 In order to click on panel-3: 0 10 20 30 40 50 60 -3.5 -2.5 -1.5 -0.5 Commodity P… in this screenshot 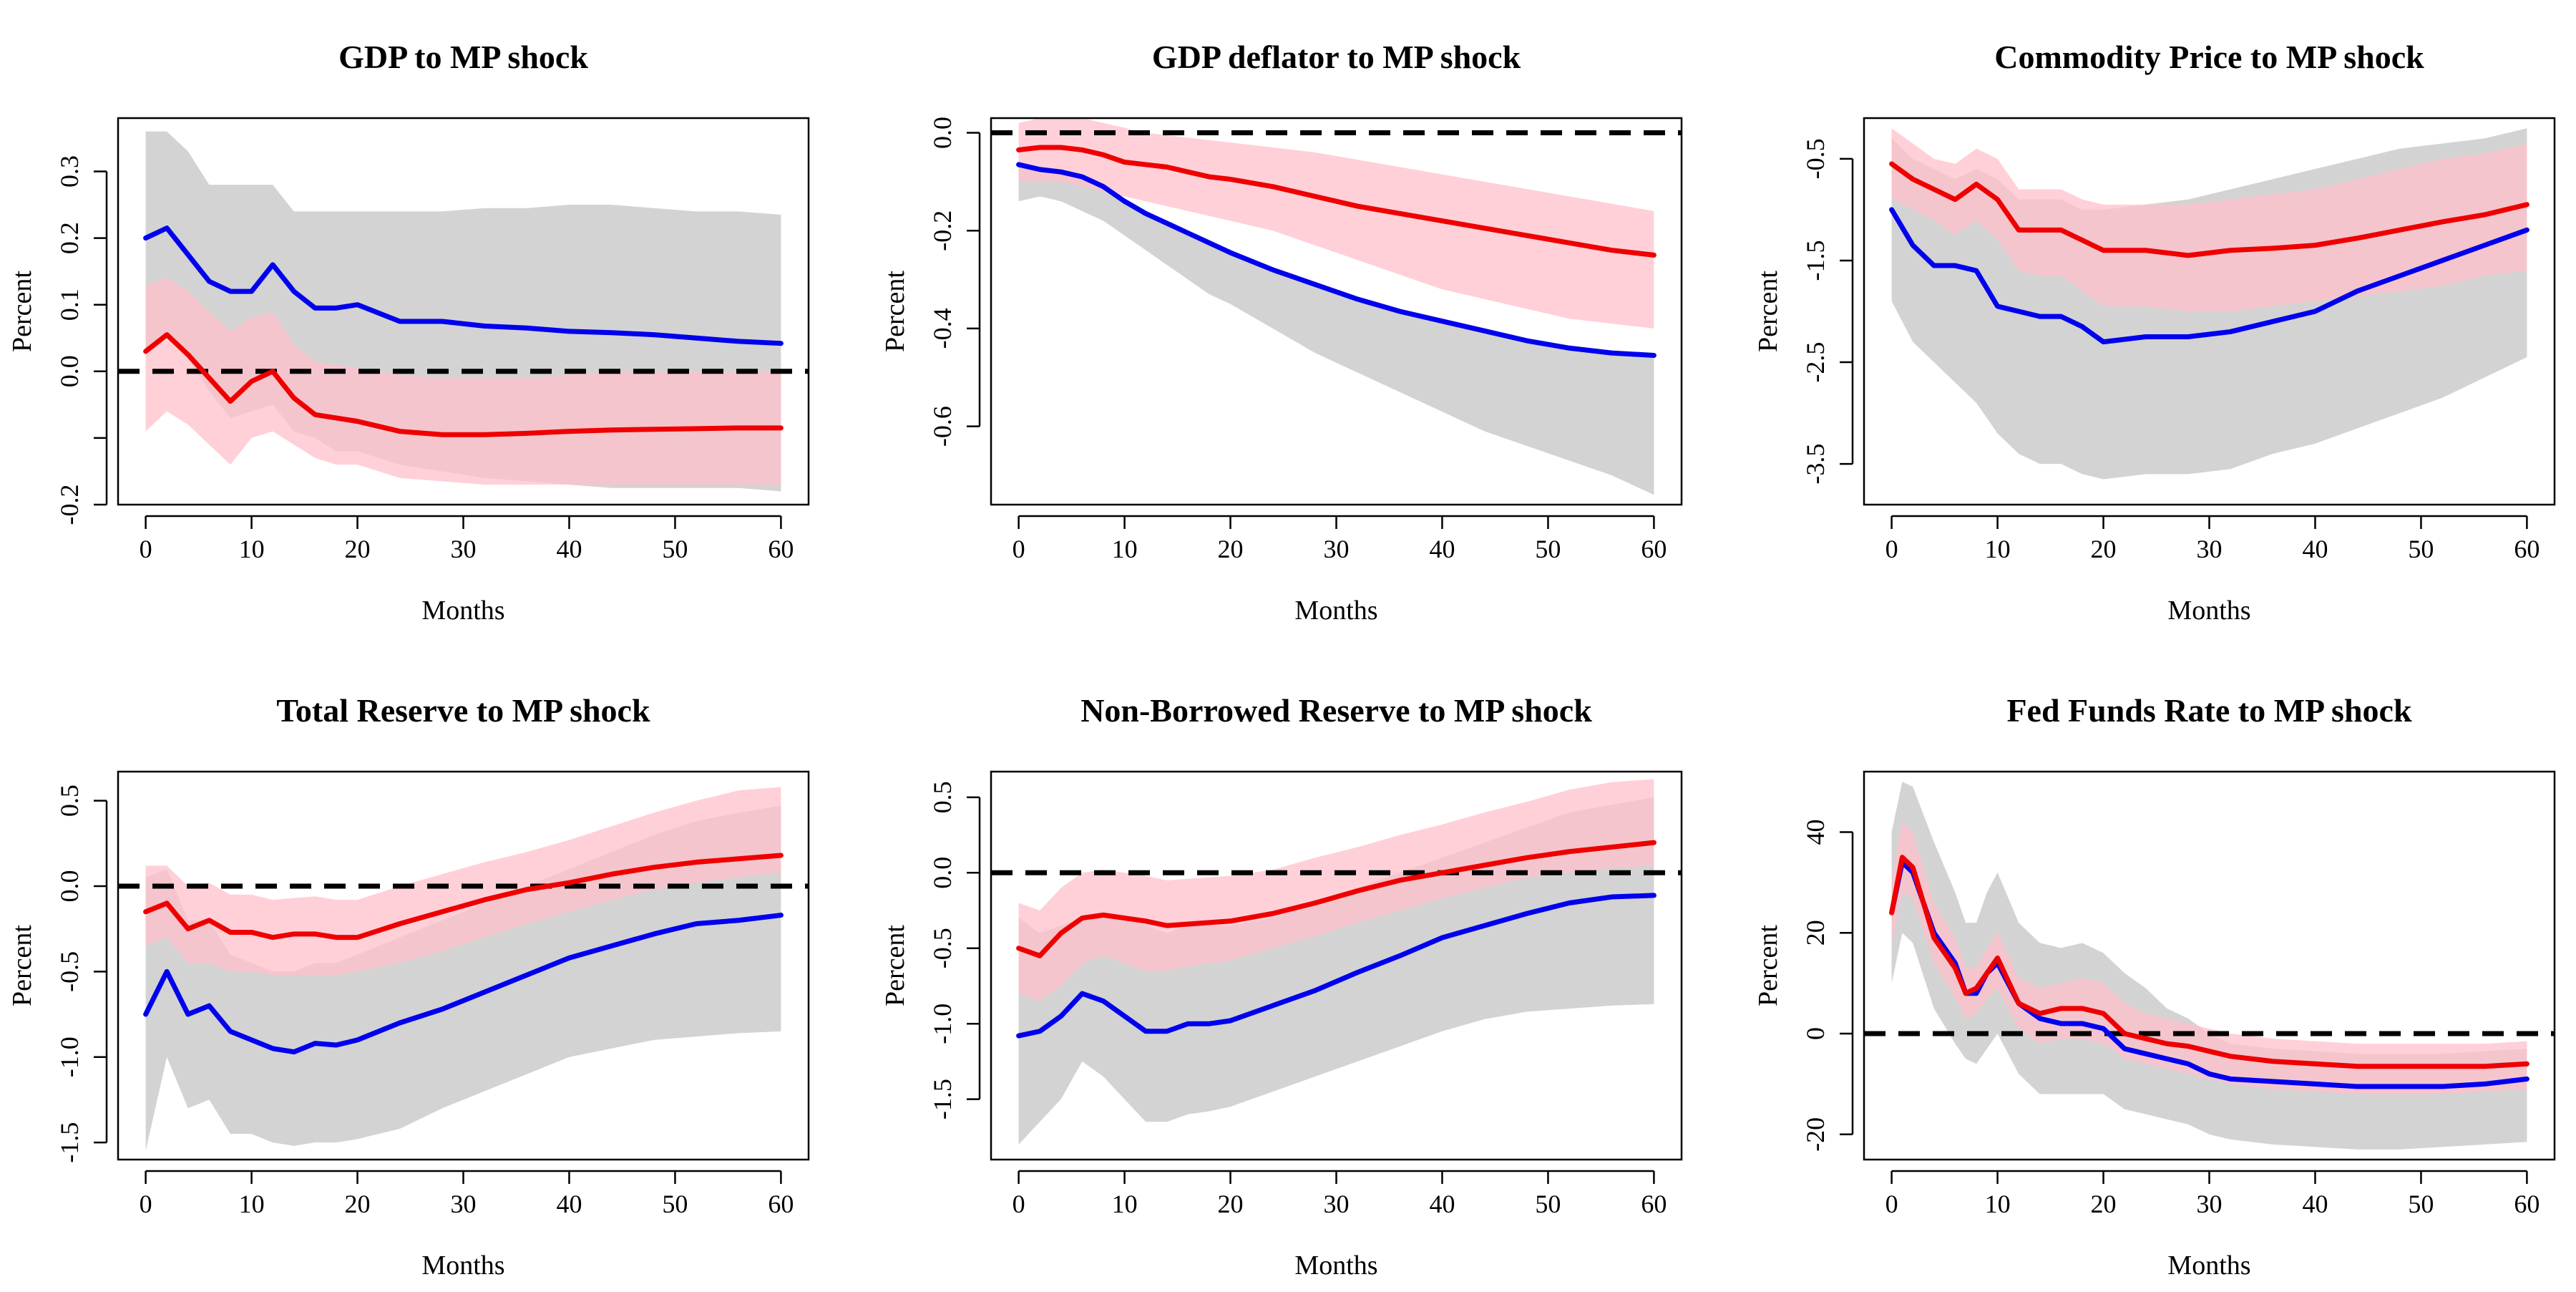, I will do `click(2154, 332)`.